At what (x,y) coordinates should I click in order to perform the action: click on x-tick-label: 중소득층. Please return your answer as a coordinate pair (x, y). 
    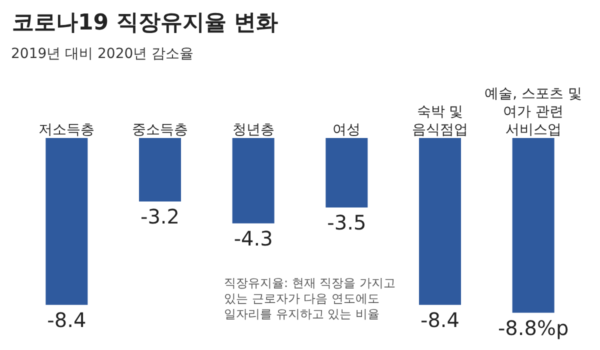
    Looking at the image, I should click on (160, 130).